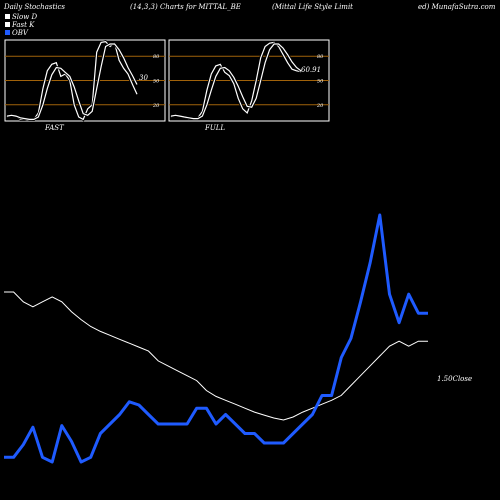 The image size is (500, 500). I want to click on fast-last-value: 30, so click(143, 78).